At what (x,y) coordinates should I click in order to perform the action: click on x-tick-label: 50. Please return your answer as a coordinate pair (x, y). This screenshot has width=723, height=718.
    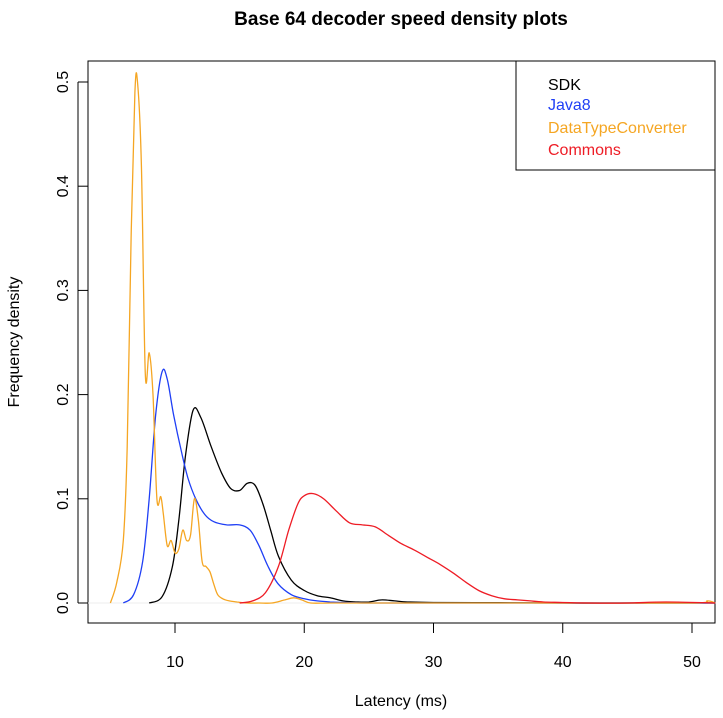
    Looking at the image, I should click on (692, 662).